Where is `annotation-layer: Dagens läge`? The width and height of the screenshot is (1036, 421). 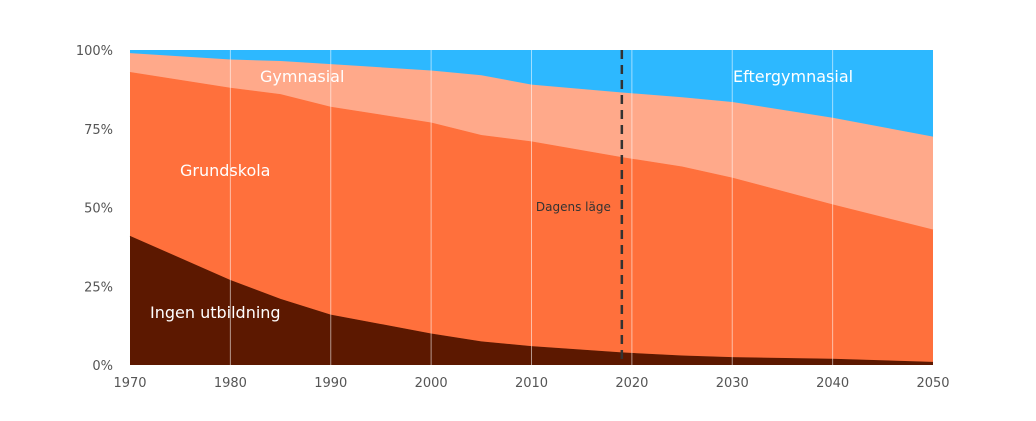
annotation-layer: Dagens läge is located at coordinates (580, 207).